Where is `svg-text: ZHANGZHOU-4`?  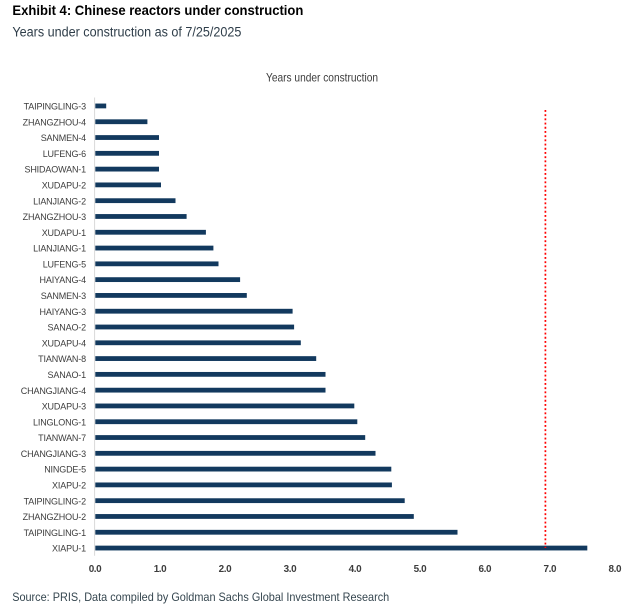 svg-text: ZHANGZHOU-4 is located at coordinates (54, 122).